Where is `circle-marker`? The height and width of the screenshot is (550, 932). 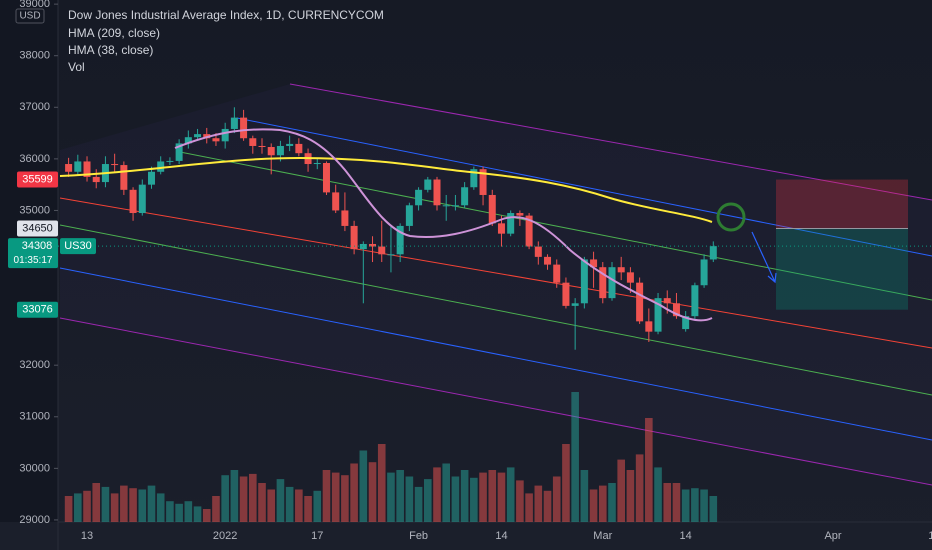
circle-marker is located at coordinates (731, 217).